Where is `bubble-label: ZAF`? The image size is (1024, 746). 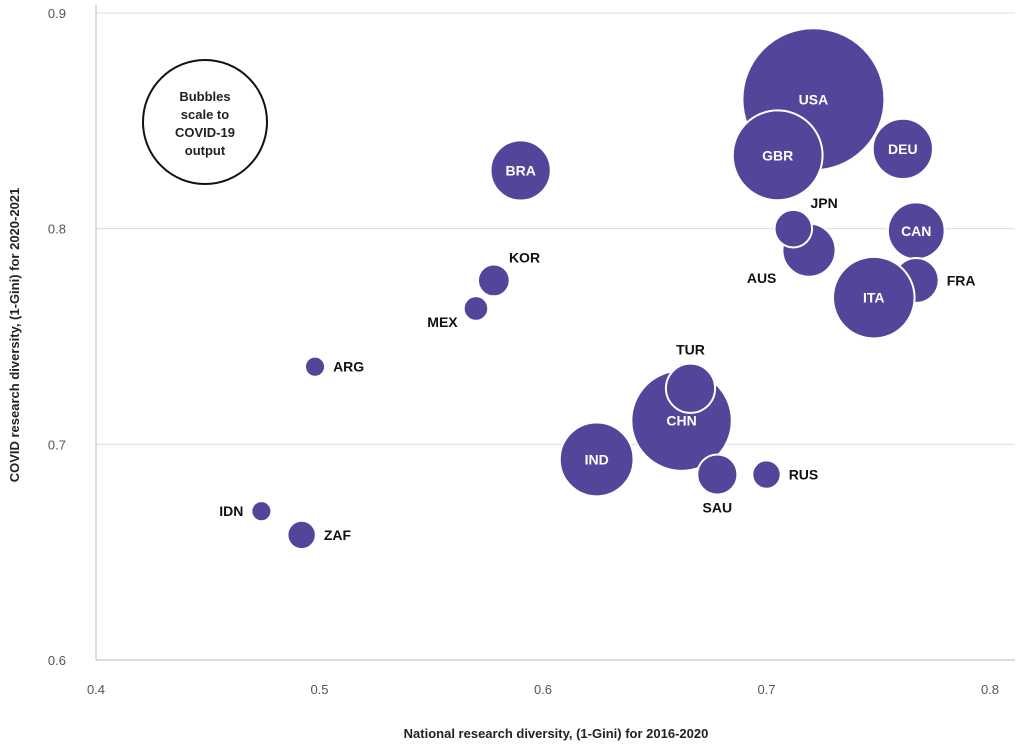
bubble-label: ZAF is located at coordinates (338, 535).